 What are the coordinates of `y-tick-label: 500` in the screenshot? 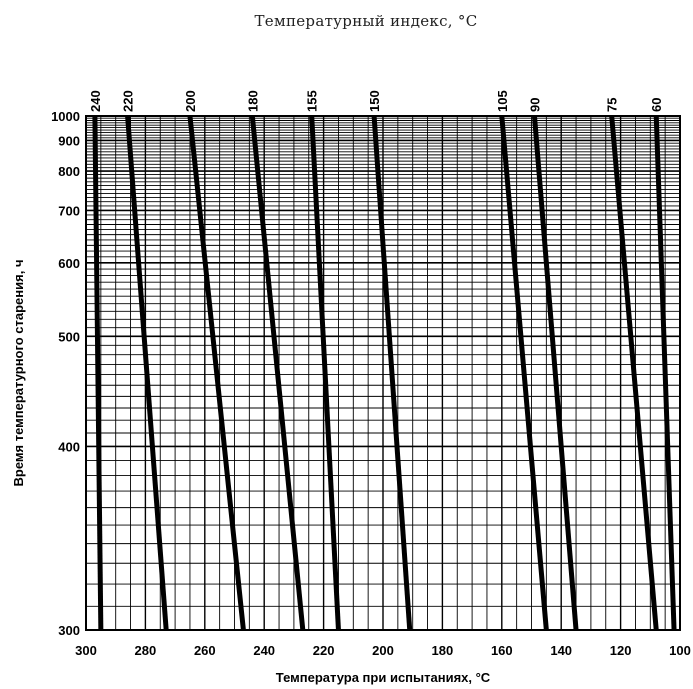 It's located at (69, 336).